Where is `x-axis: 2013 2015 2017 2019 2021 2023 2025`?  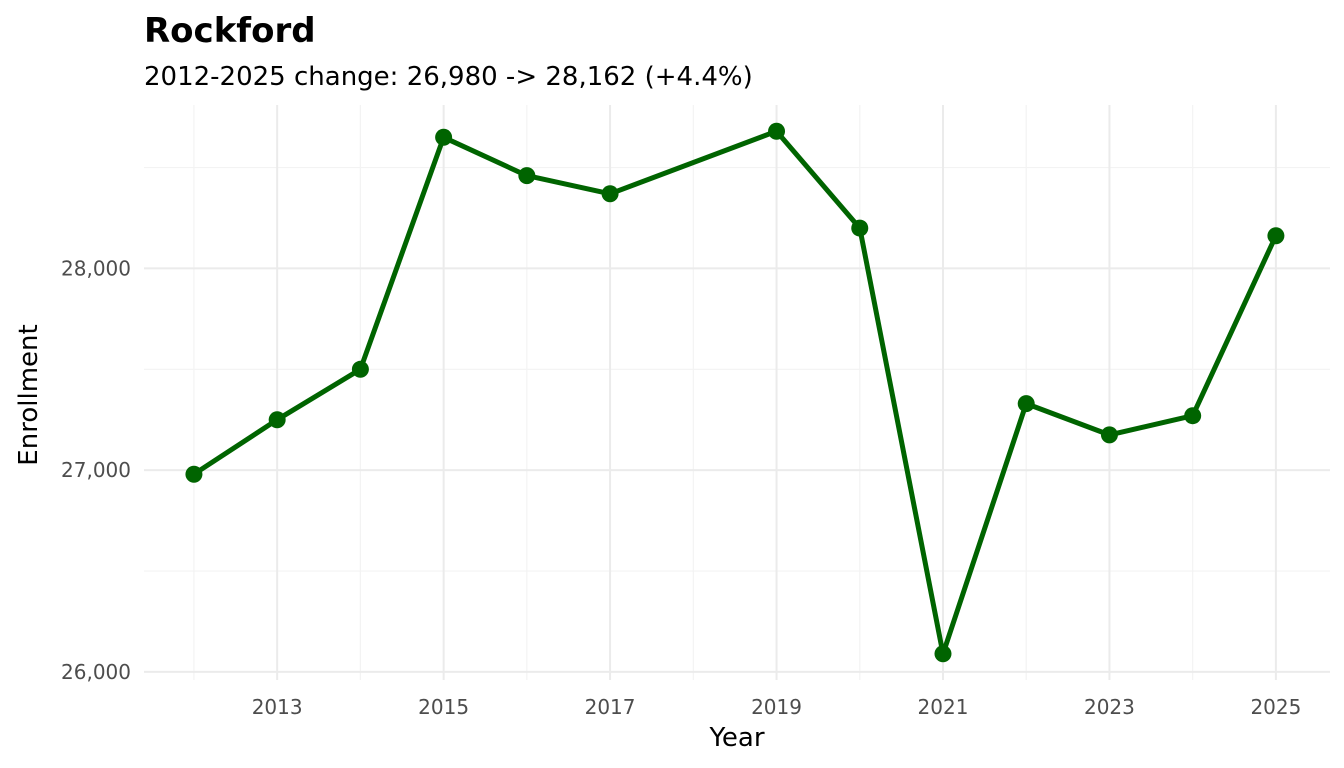 x-axis: 2013 2015 2017 2019 2021 2023 2025 is located at coordinates (777, 707).